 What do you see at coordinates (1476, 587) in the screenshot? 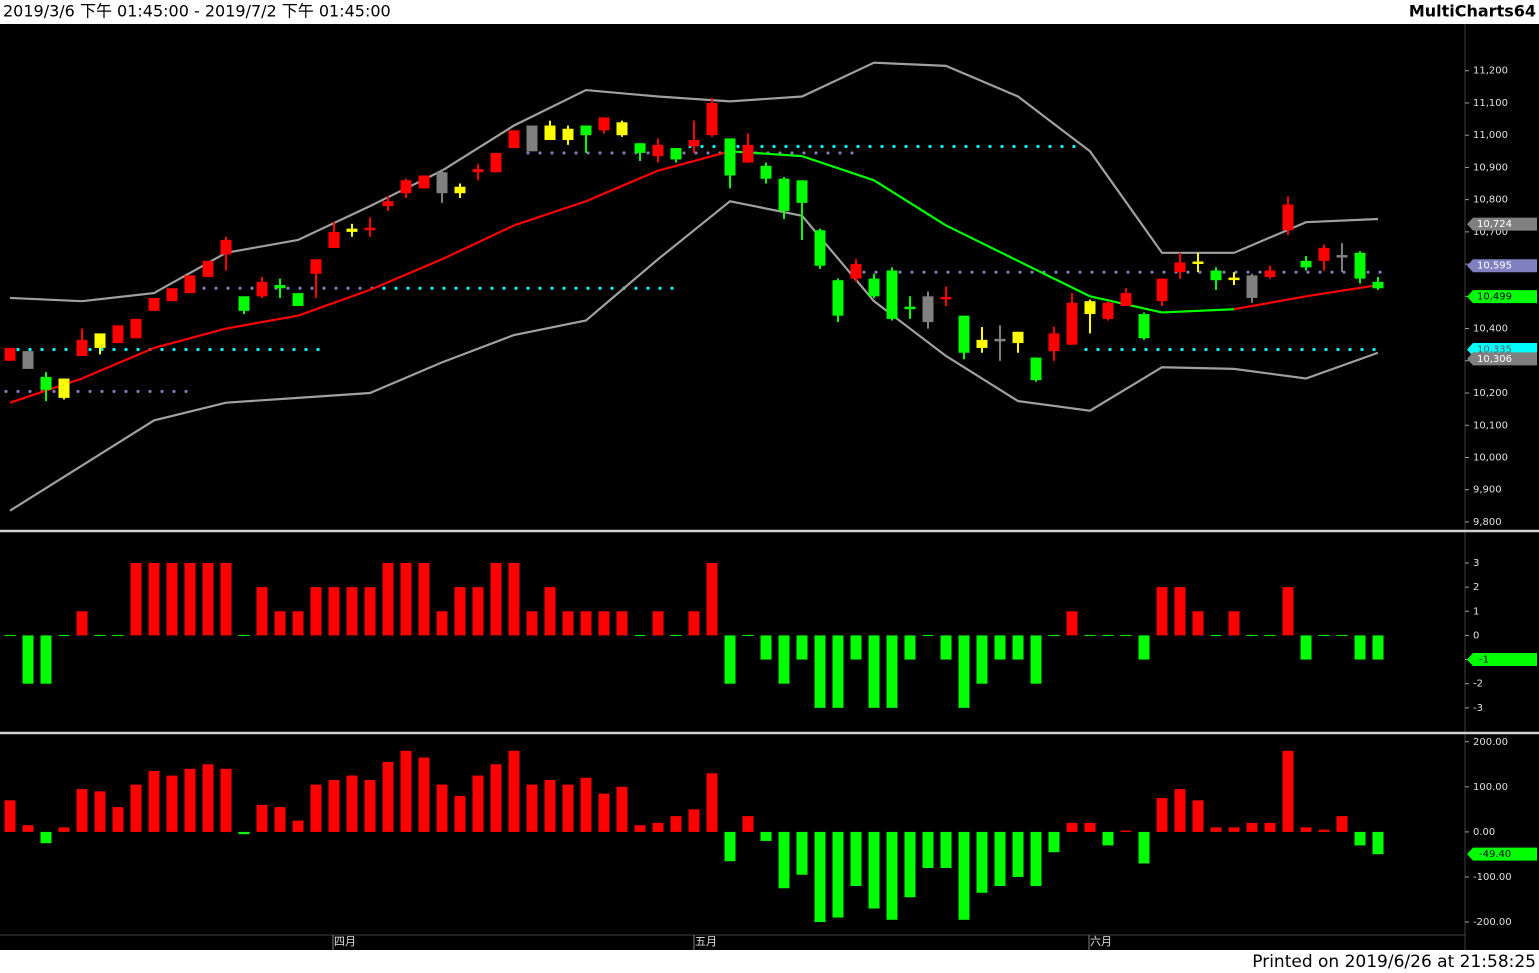
I see `y-tick-label: 2` at bounding box center [1476, 587].